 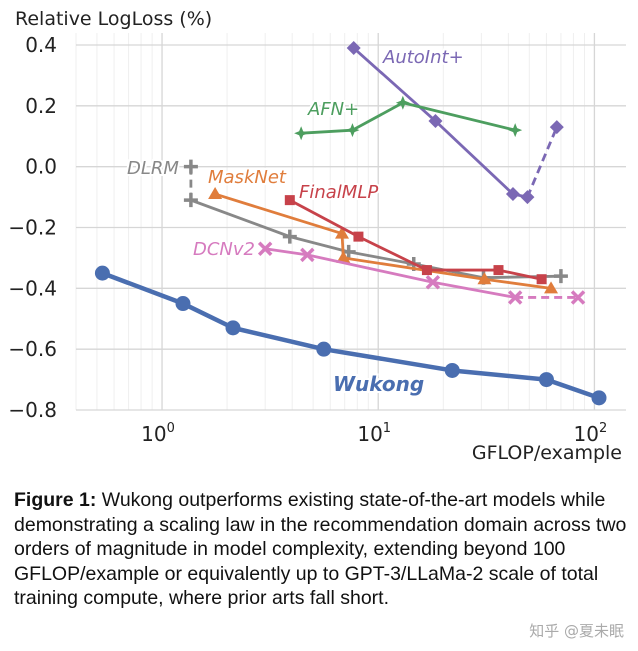 What do you see at coordinates (32, 410) in the screenshot?
I see `y-tick-label: −0.8` at bounding box center [32, 410].